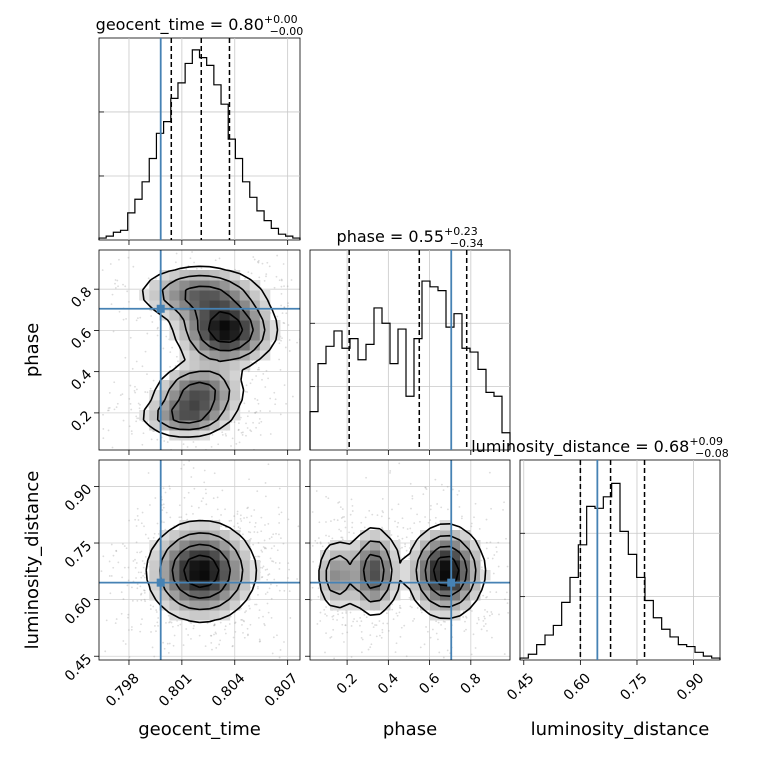 The width and height of the screenshot is (760, 760). What do you see at coordinates (160, 582) in the screenshot?
I see `truth-marker` at bounding box center [160, 582].